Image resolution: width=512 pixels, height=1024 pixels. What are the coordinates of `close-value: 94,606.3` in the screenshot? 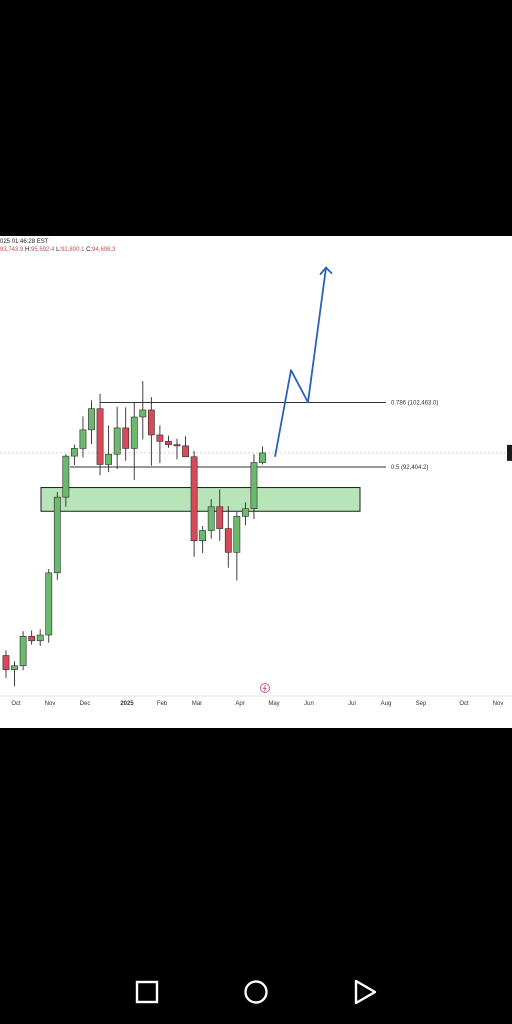 It's located at (104, 250).